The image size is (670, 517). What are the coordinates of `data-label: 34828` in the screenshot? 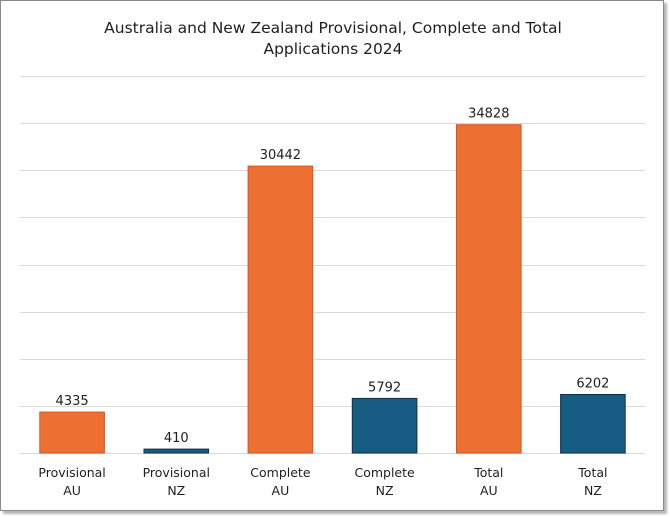 It's located at (488, 114).